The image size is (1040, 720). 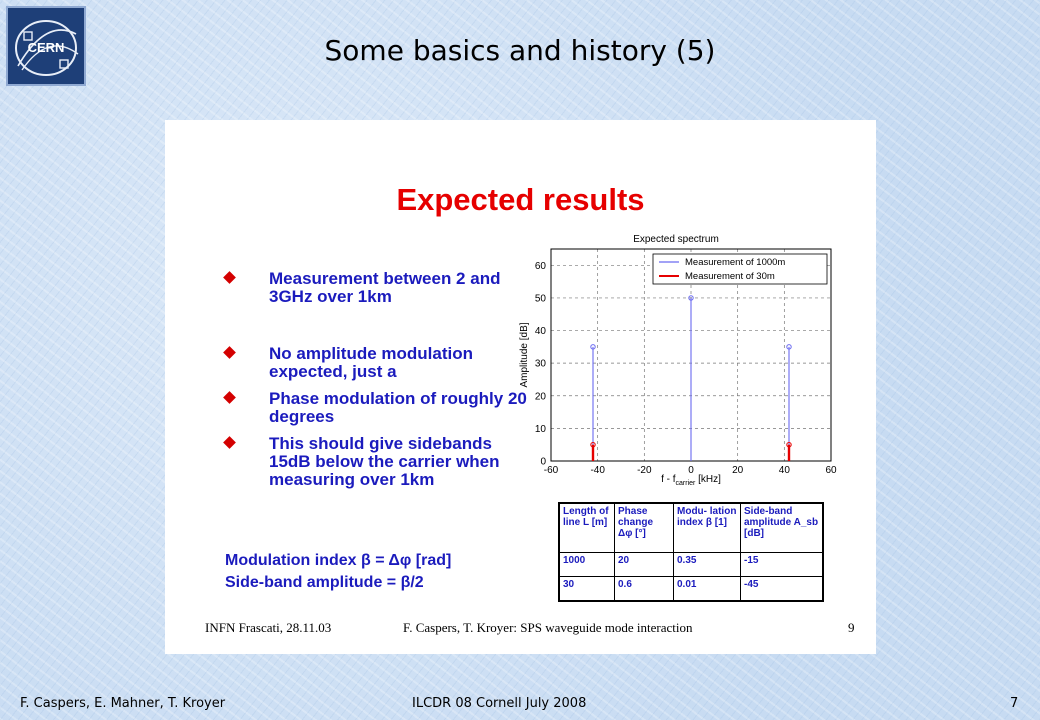 I want to click on slide-title: Some basics and history (5), so click(x=520, y=50).